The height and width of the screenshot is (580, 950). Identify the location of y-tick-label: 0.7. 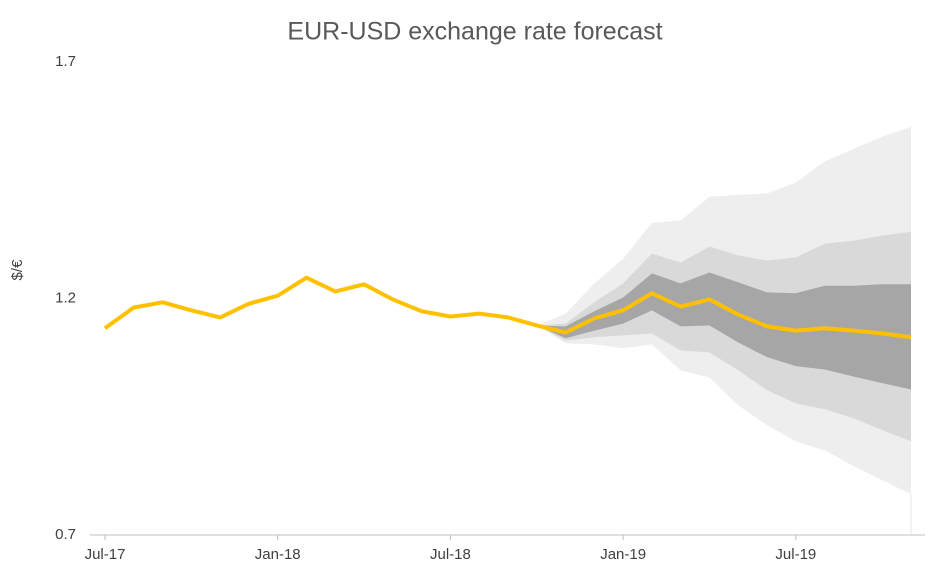
(65, 534).